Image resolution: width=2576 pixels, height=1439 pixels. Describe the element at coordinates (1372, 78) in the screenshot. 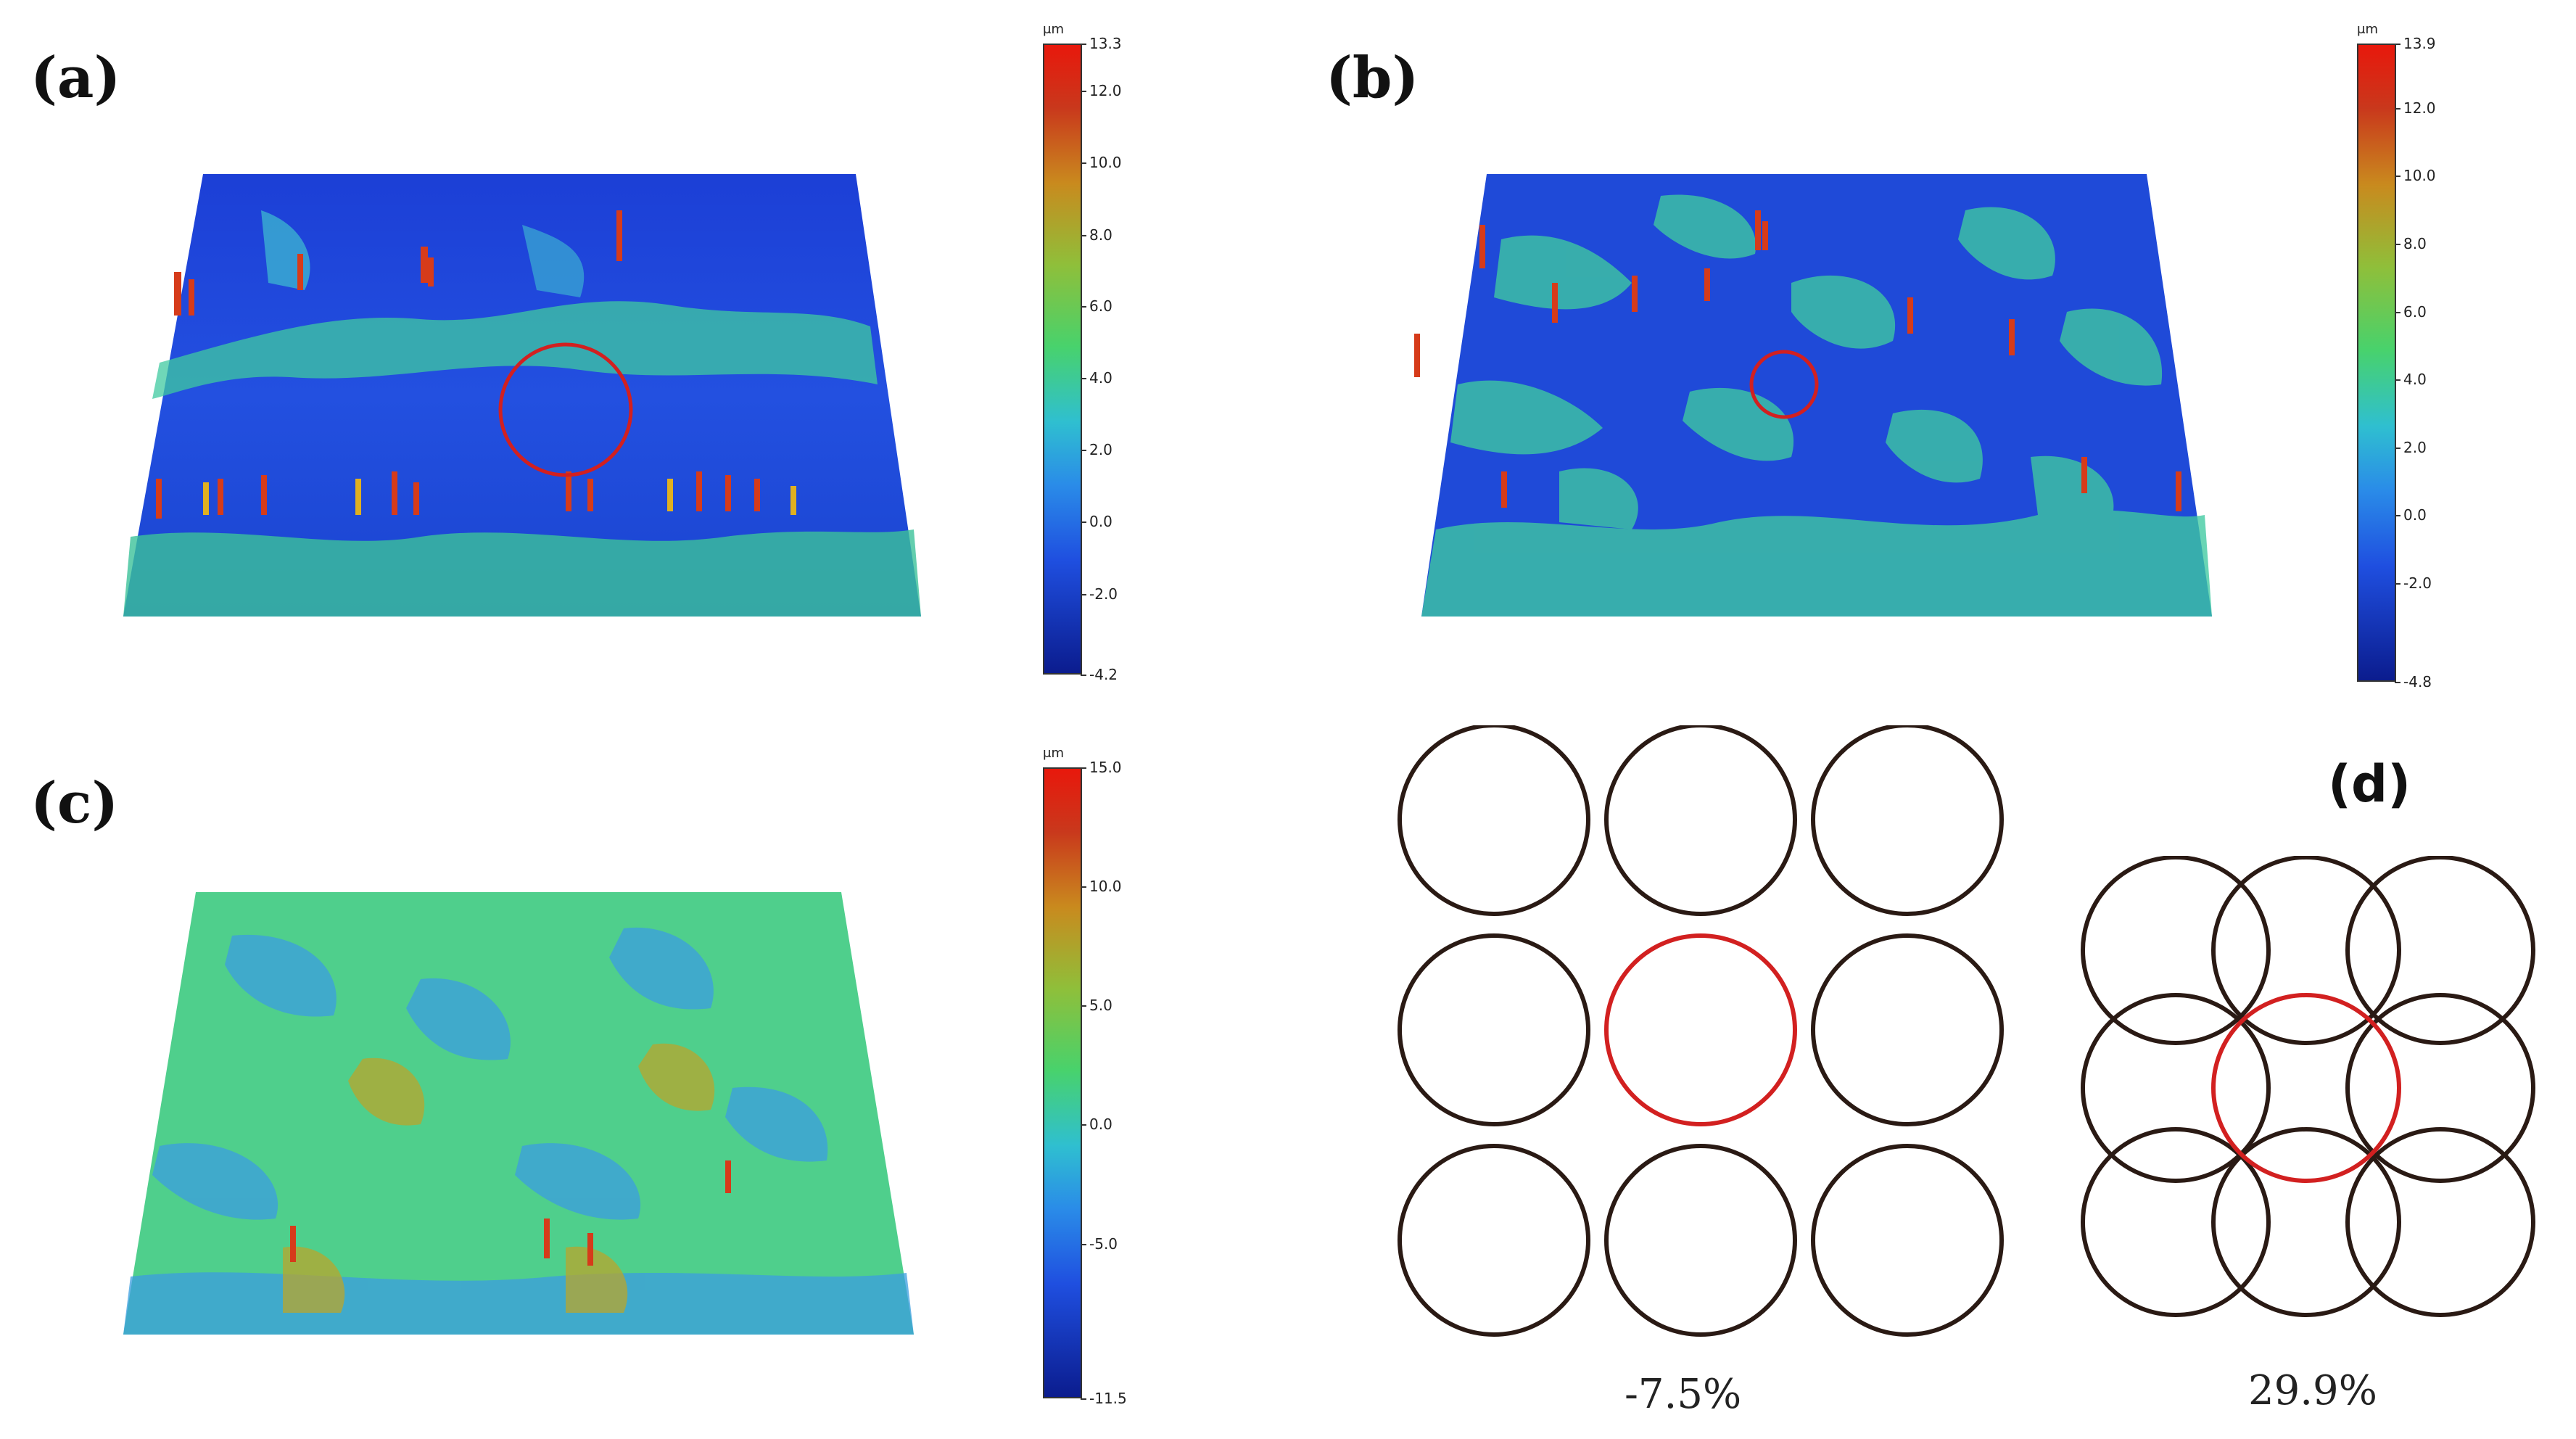

I see `panel-label-b: (b)` at that location.